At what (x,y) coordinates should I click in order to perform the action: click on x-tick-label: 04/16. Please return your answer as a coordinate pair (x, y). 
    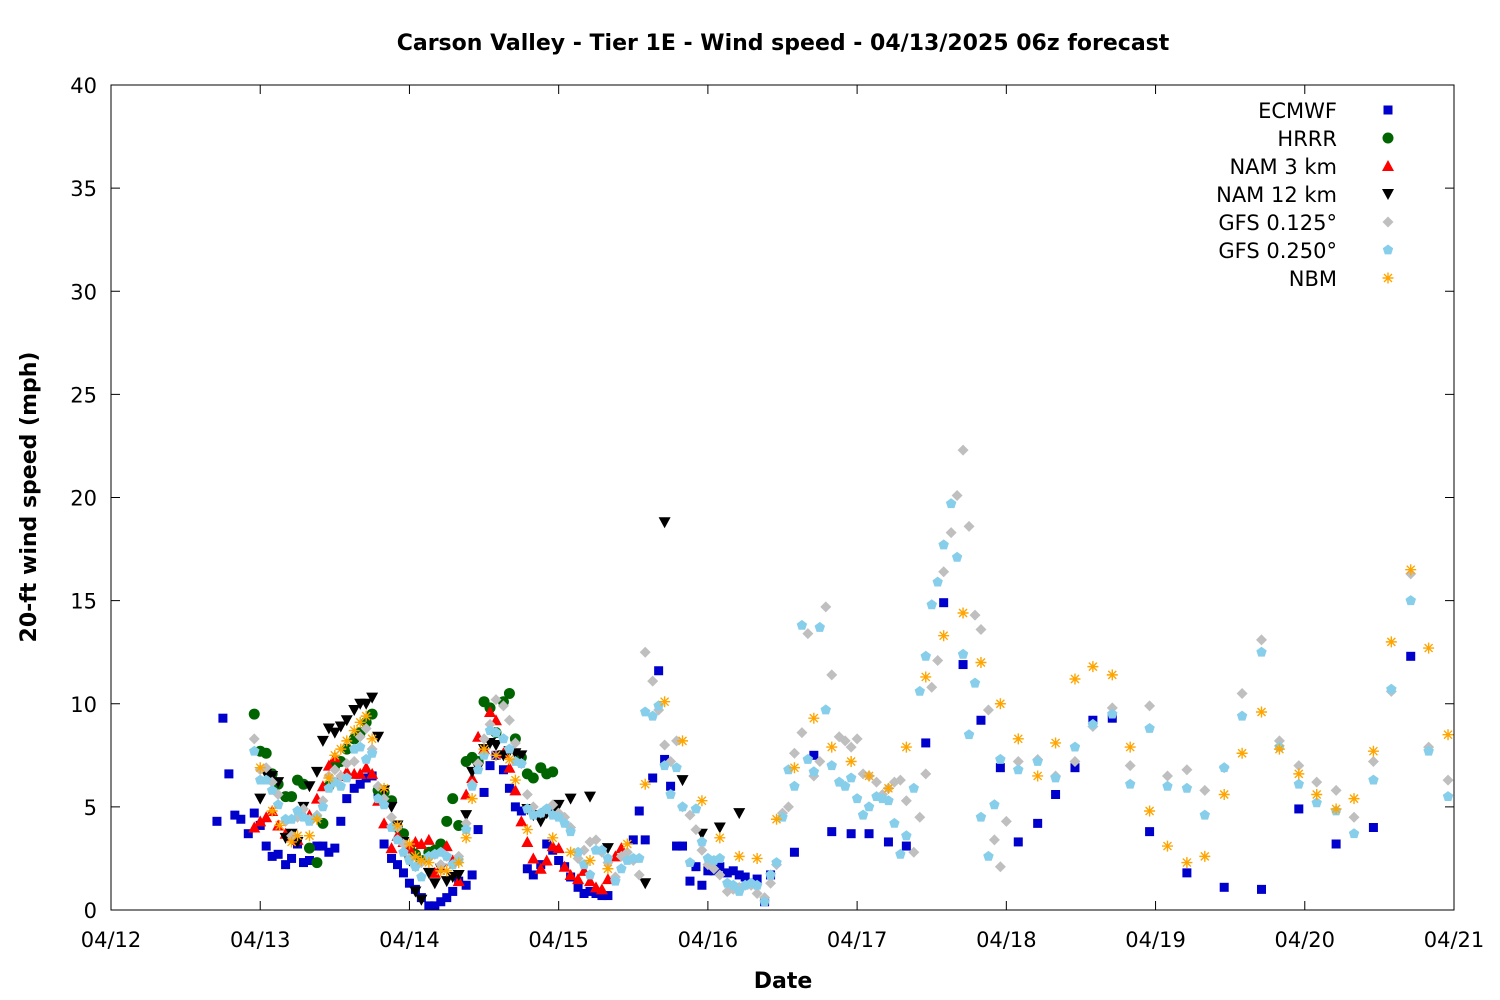
    Looking at the image, I should click on (708, 940).